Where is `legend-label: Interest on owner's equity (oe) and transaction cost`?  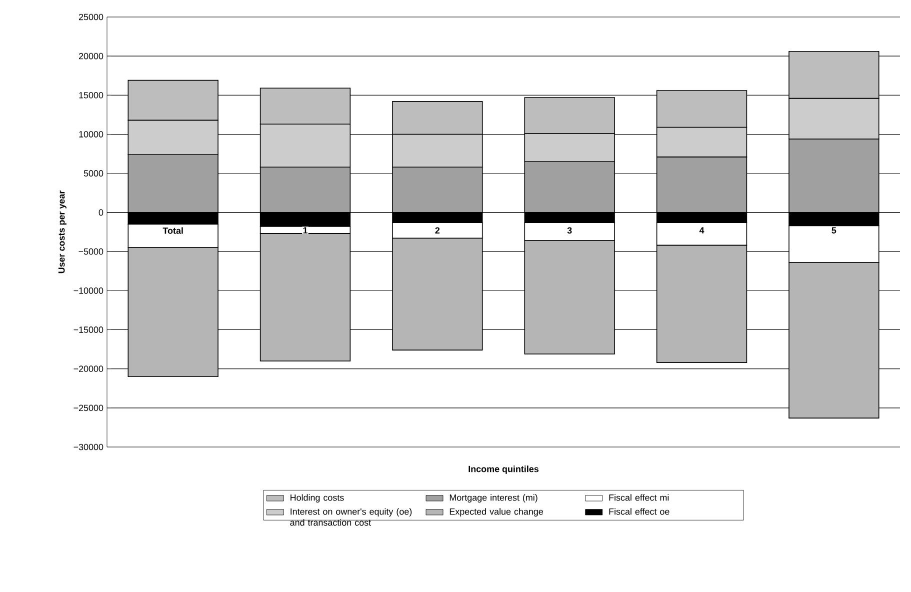
legend-label: Interest on owner's equity (oe) and transaction cost is located at coordinates (351, 517).